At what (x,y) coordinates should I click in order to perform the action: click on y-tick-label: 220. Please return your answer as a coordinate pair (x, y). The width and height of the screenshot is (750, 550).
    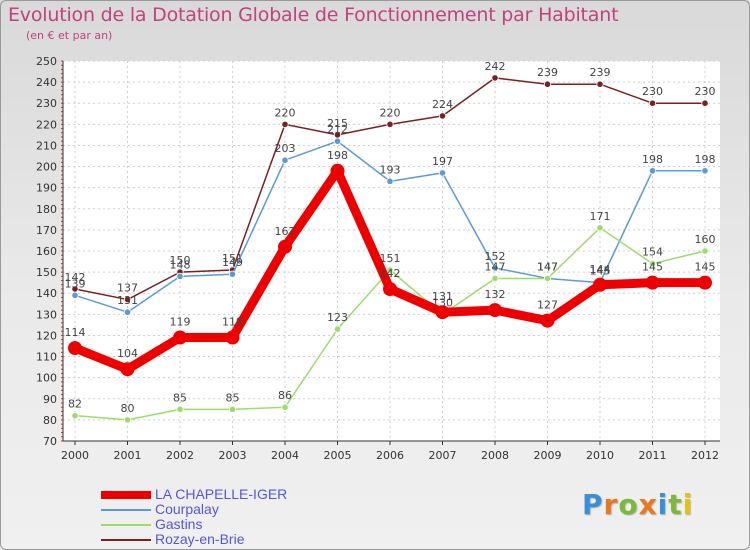
    Looking at the image, I should click on (46, 124).